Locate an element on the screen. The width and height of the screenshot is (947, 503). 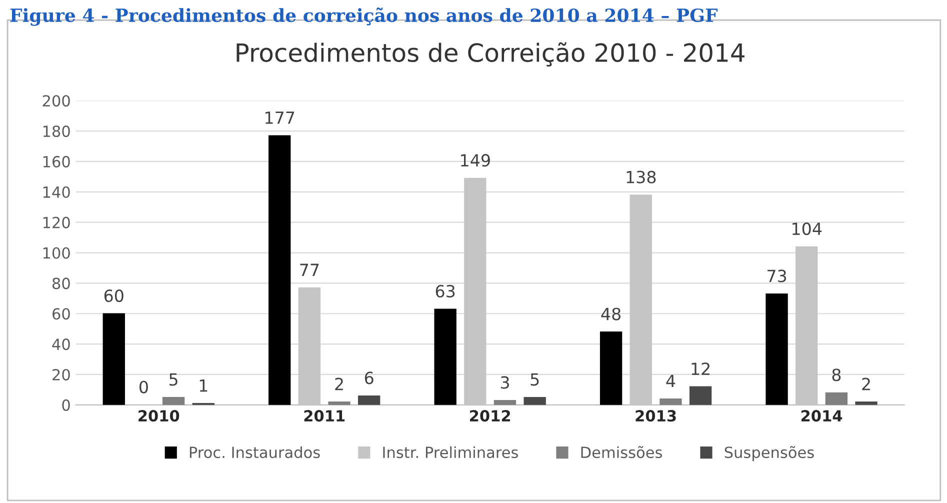
x-tick-label: 2014 is located at coordinates (821, 416).